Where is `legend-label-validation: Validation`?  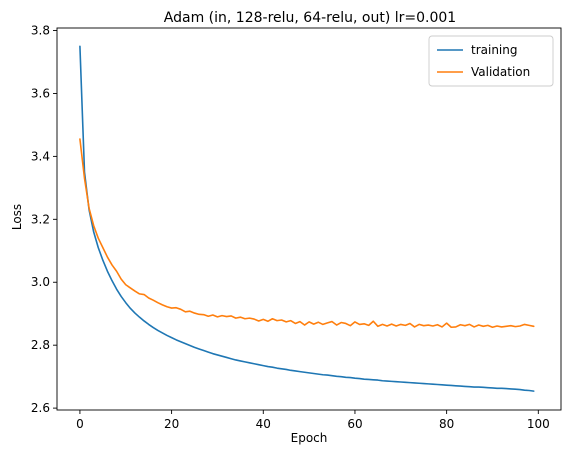
legend-label-validation: Validation is located at coordinates (500, 72).